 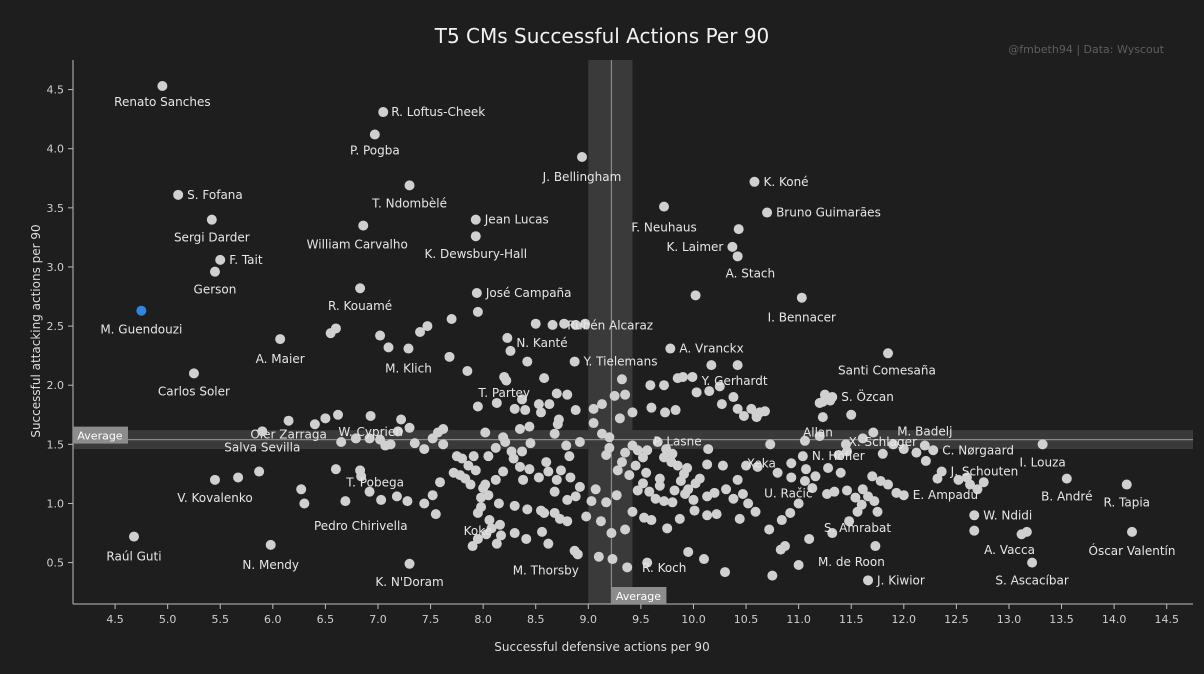 I want to click on y-tick-label: 4.0, so click(x=56, y=149).